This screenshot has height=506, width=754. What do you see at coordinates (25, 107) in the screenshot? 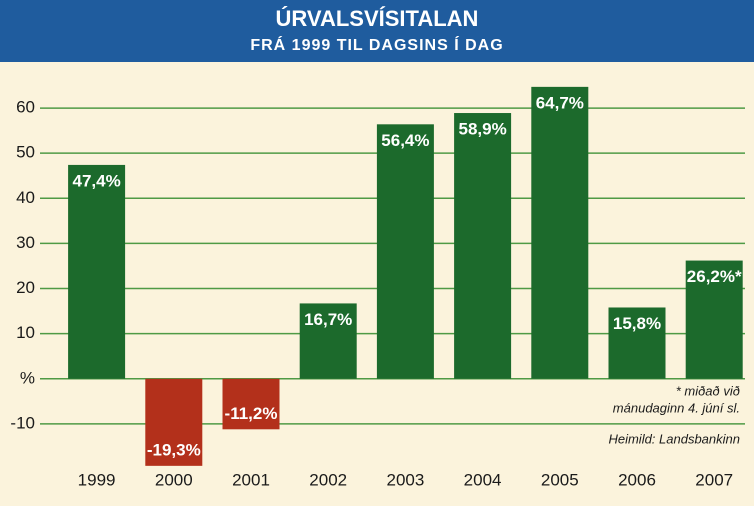
I see `y-tick-label: 60` at bounding box center [25, 107].